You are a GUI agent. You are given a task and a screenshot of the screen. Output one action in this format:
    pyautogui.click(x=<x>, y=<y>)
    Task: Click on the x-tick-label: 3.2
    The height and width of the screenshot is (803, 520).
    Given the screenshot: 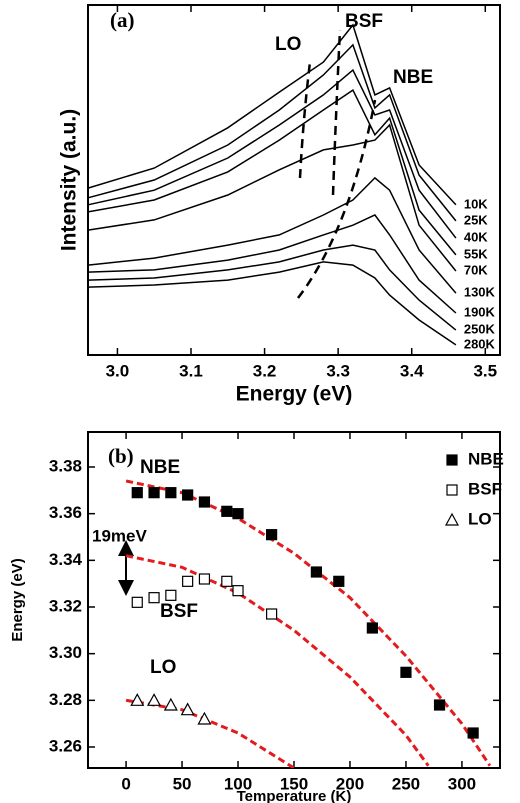 What is the action you would take?
    pyautogui.click(x=265, y=370)
    